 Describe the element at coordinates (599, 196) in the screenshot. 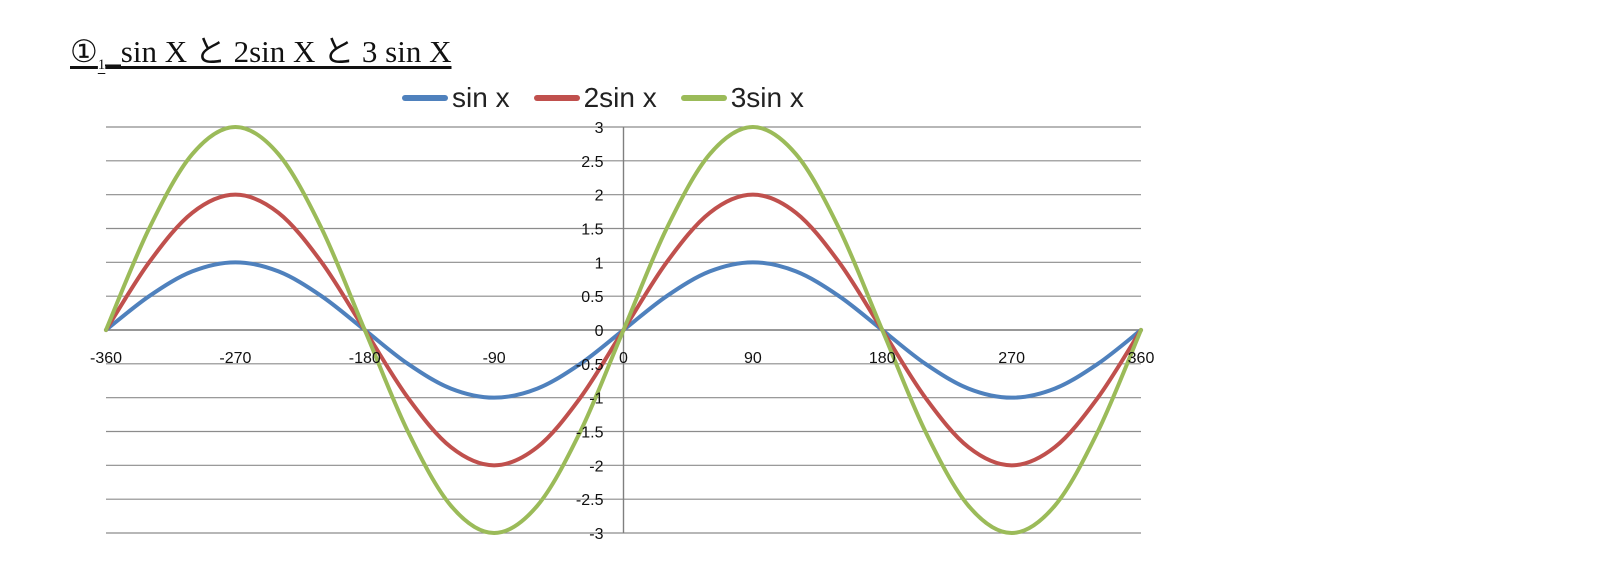

I see `y-tick-label: 2` at that location.